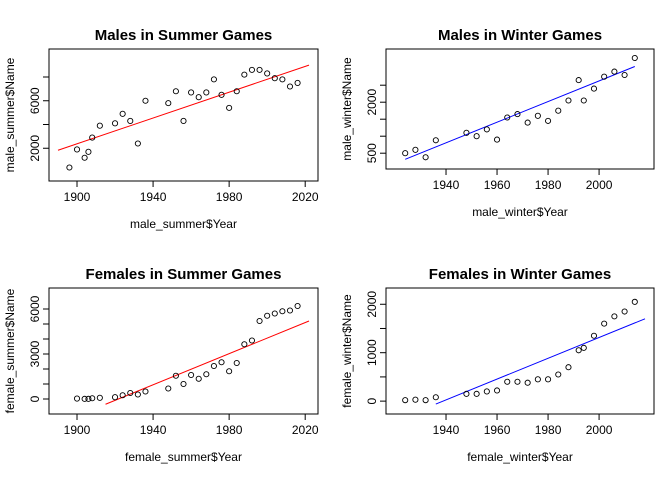 This screenshot has width=672, height=480. Describe the element at coordinates (77, 430) in the screenshot. I see `x-tick-label: 1900` at that location.